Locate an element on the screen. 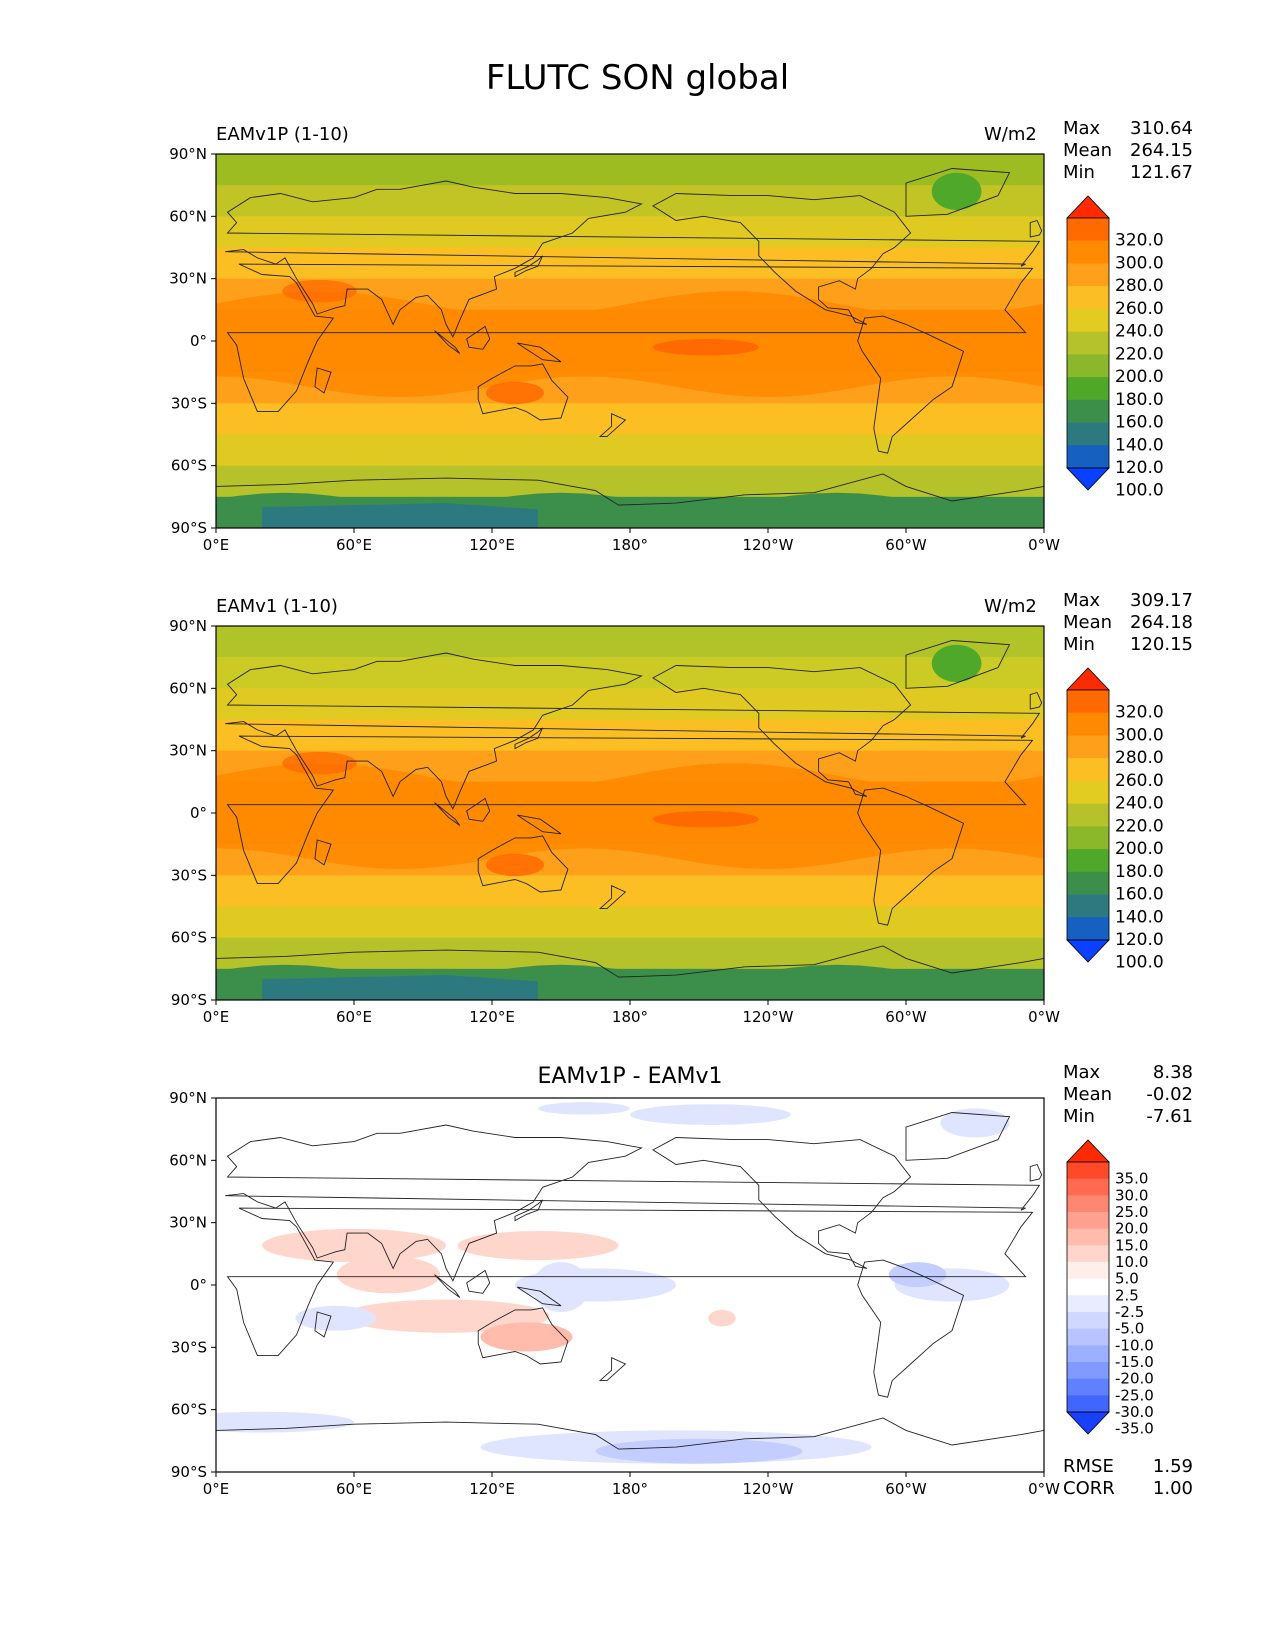 The width and height of the screenshot is (1275, 1650). colorbar-tick-label: -5.0 is located at coordinates (1129, 1329).